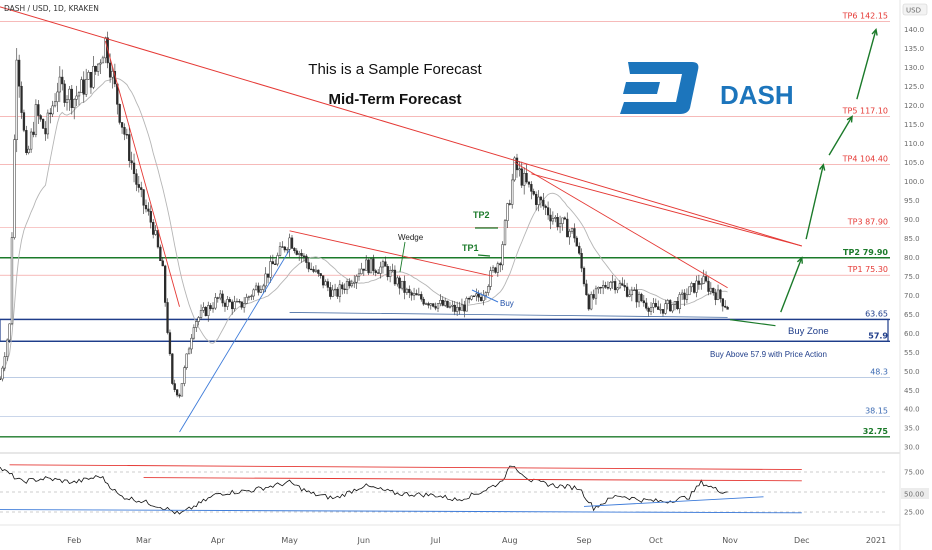  What do you see at coordinates (364, 490) in the screenshot?
I see `rsi-line` at bounding box center [364, 490].